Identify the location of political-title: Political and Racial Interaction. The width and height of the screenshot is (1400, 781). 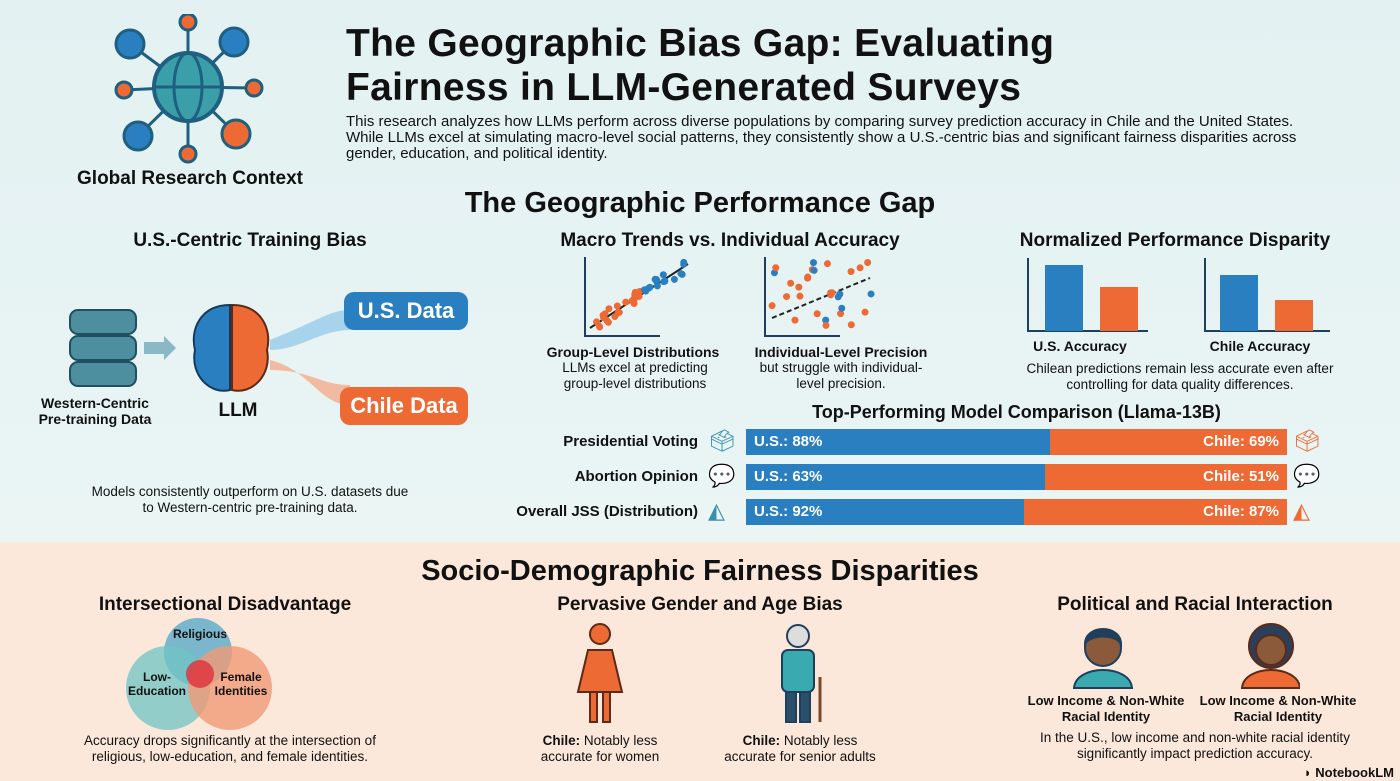
(1195, 604).